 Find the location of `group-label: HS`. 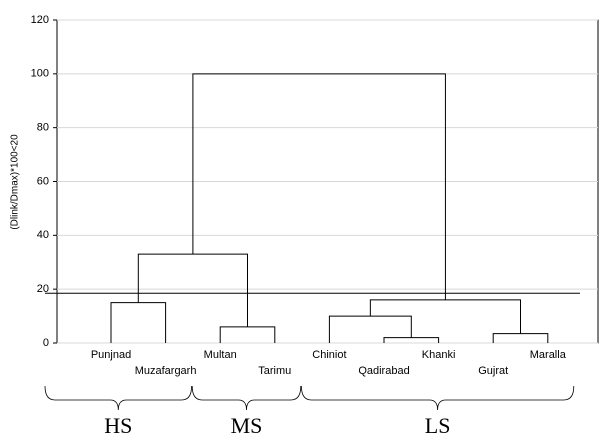

group-label: HS is located at coordinates (118, 425).